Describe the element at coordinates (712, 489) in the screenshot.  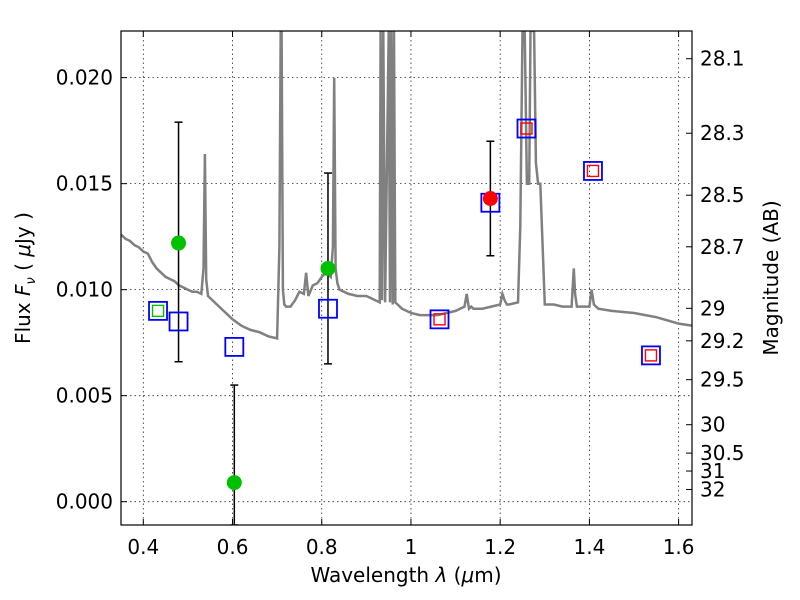
I see `right-tick-label: 32` at that location.